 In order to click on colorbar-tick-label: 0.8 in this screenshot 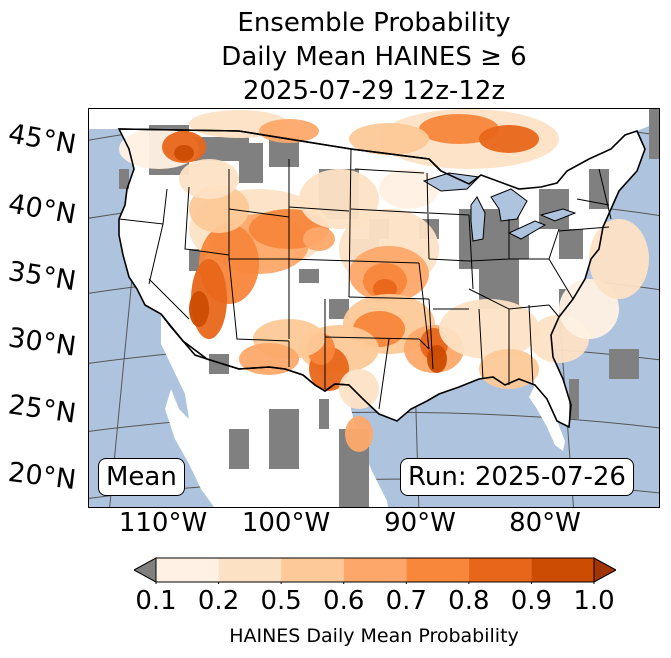, I will do `click(469, 601)`.